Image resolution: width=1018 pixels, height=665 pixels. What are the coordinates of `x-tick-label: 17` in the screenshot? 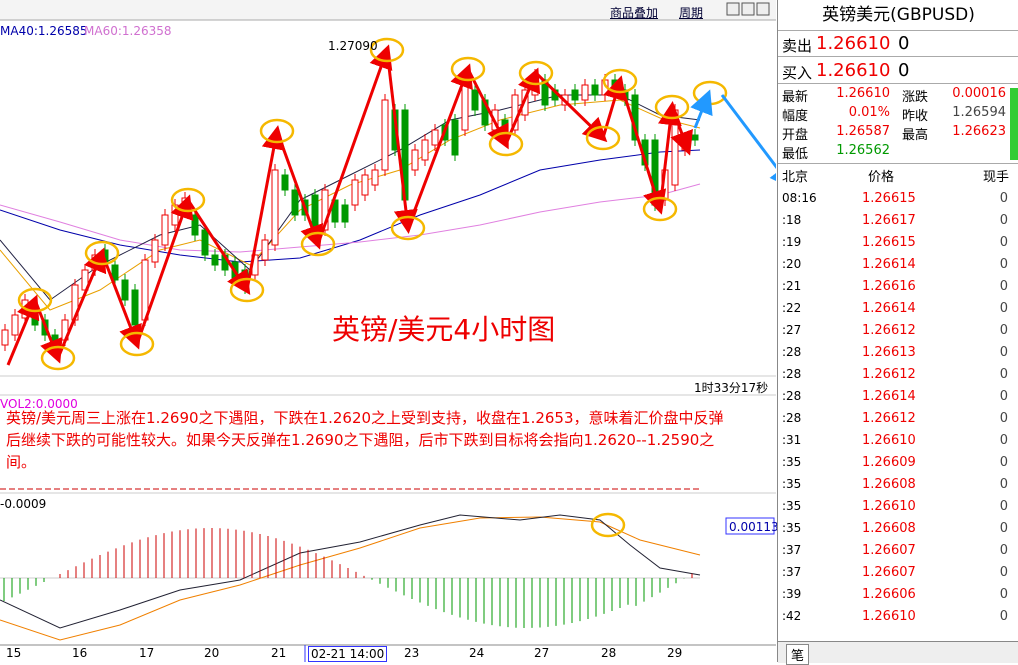 It's located at (147, 653).